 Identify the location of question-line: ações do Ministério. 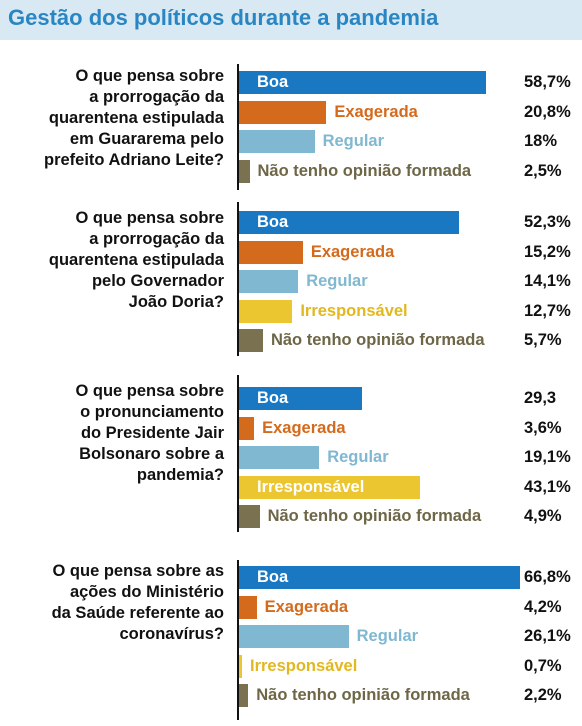
(146, 592).